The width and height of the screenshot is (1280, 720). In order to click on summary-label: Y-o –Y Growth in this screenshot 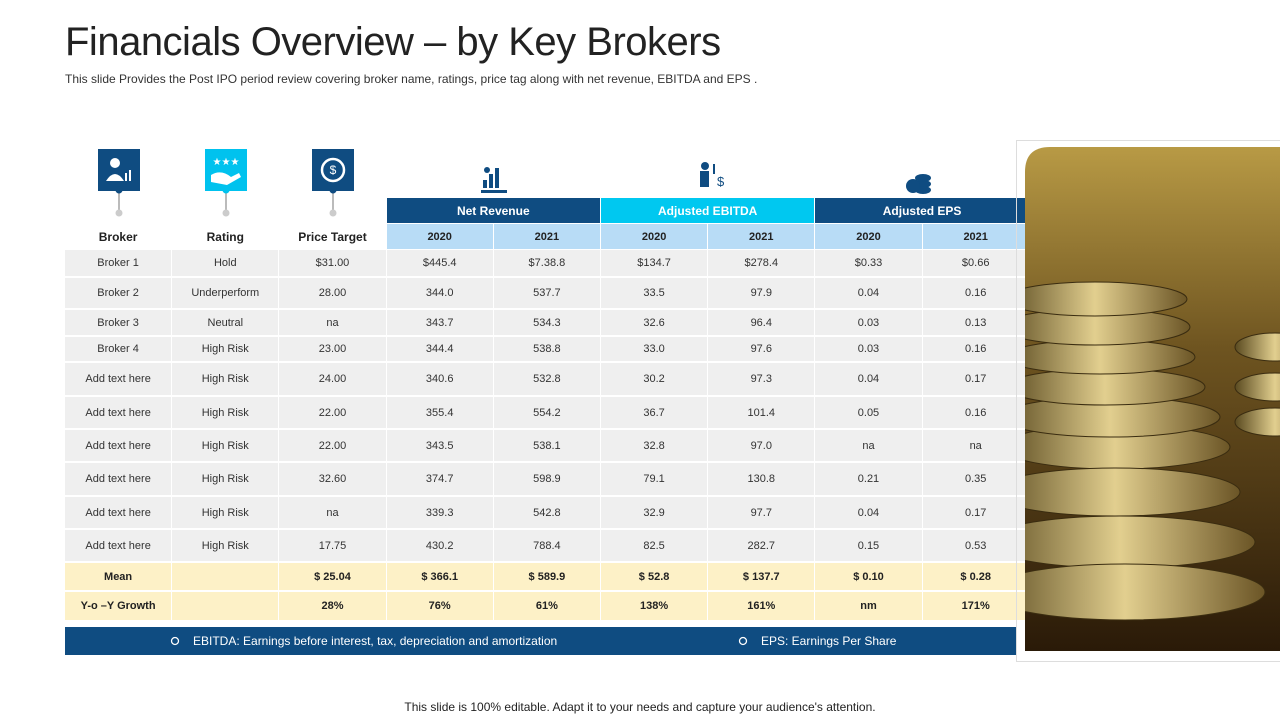, I will do `click(119, 607)`.